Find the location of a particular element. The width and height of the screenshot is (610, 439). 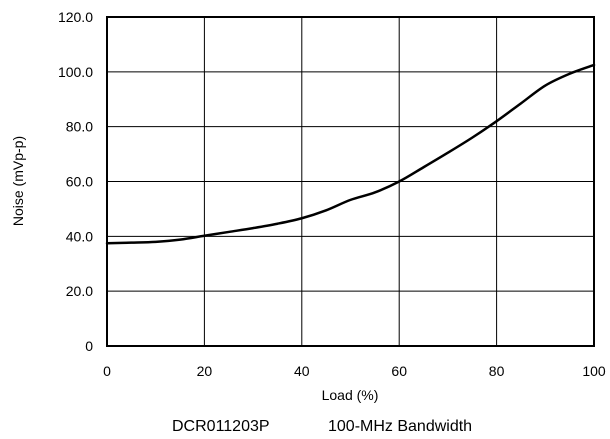

y-tick-label: 0 is located at coordinates (89, 346).